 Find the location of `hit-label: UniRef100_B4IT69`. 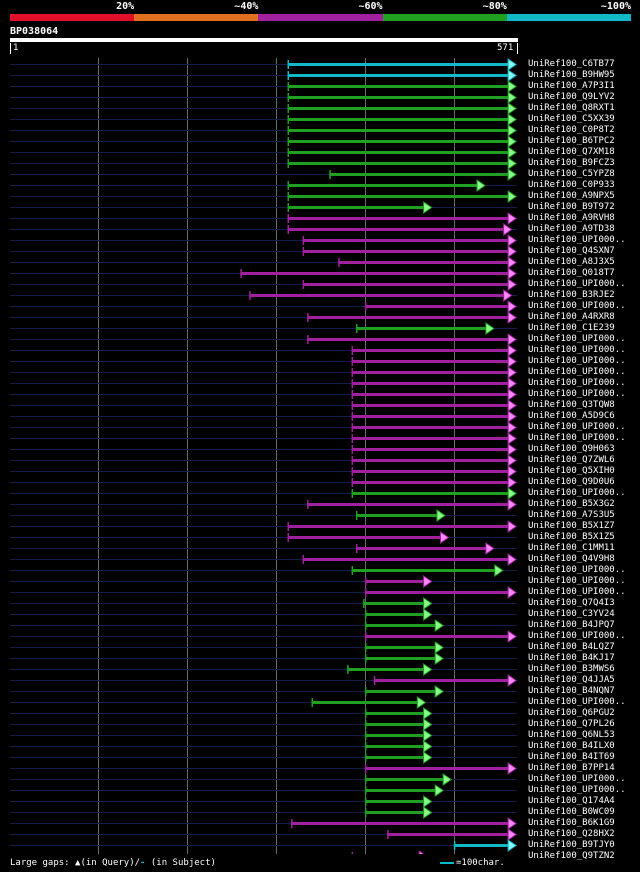

hit-label: UniRef100_B4IT69 is located at coordinates (571, 757).